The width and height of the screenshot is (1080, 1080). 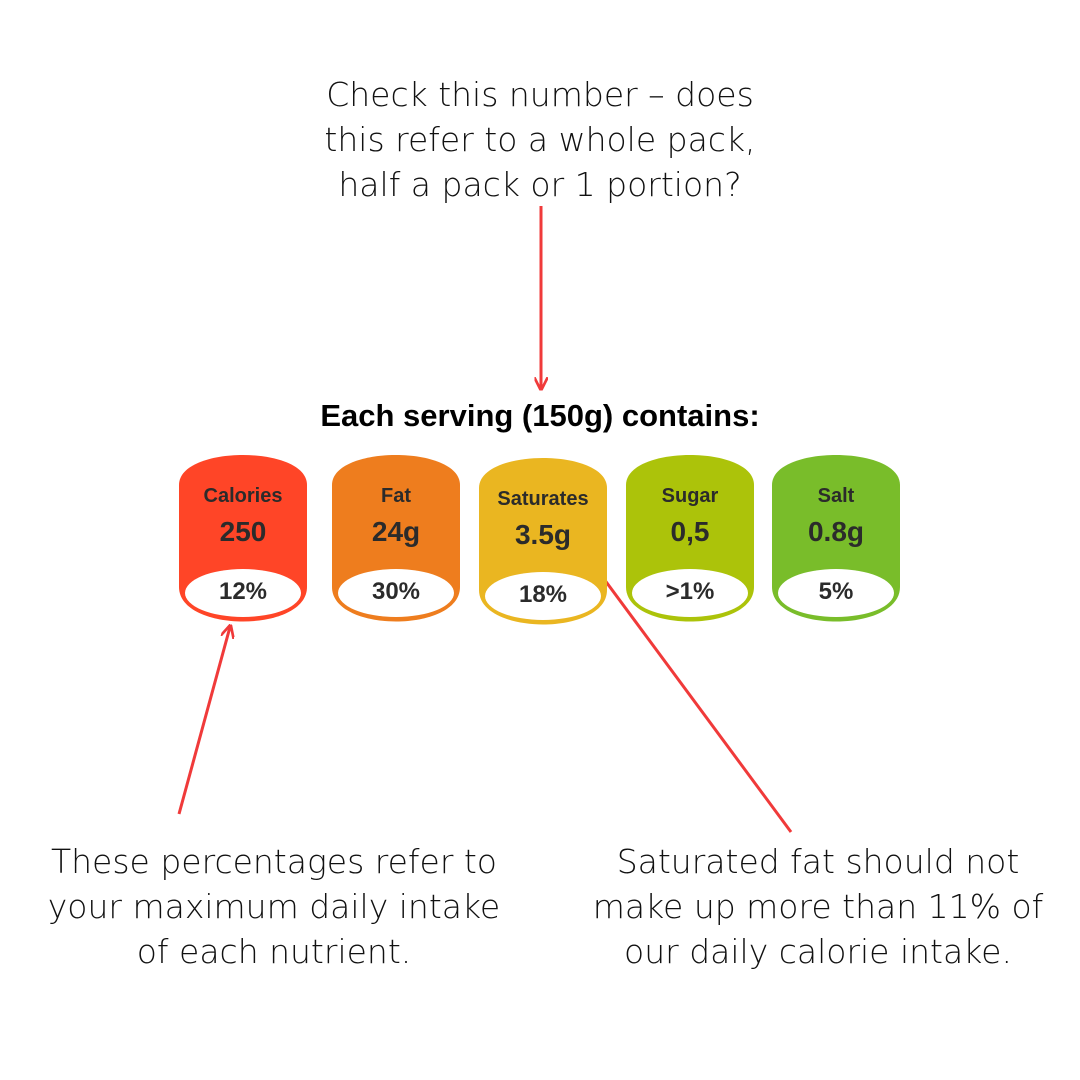 I want to click on percent-oval-calories, so click(x=243, y=593).